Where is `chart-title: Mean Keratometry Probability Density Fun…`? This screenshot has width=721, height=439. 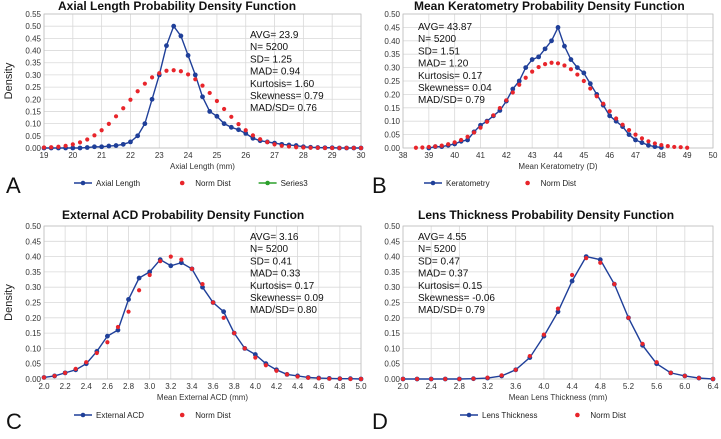 chart-title: Mean Keratometry Probability Density Fun… is located at coordinates (549, 6).